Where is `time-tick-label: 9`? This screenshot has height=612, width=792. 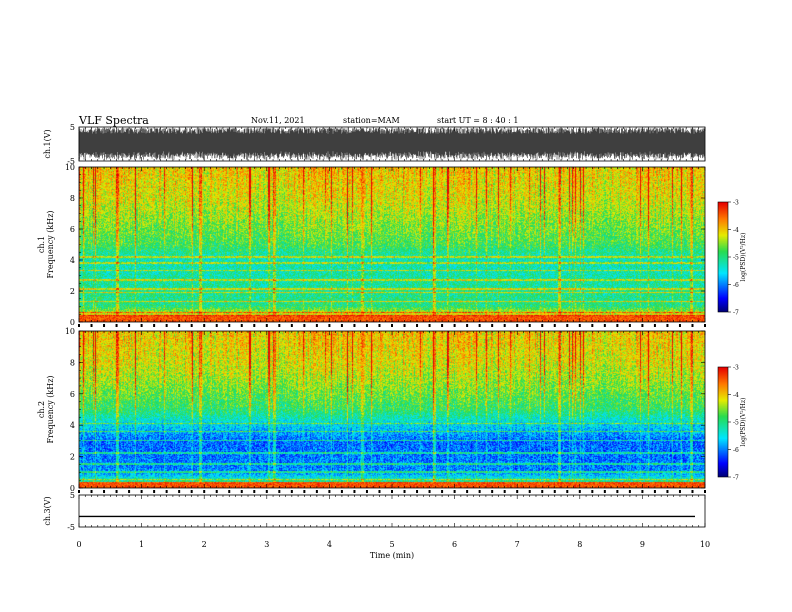
time-tick-label: 9 is located at coordinates (642, 544).